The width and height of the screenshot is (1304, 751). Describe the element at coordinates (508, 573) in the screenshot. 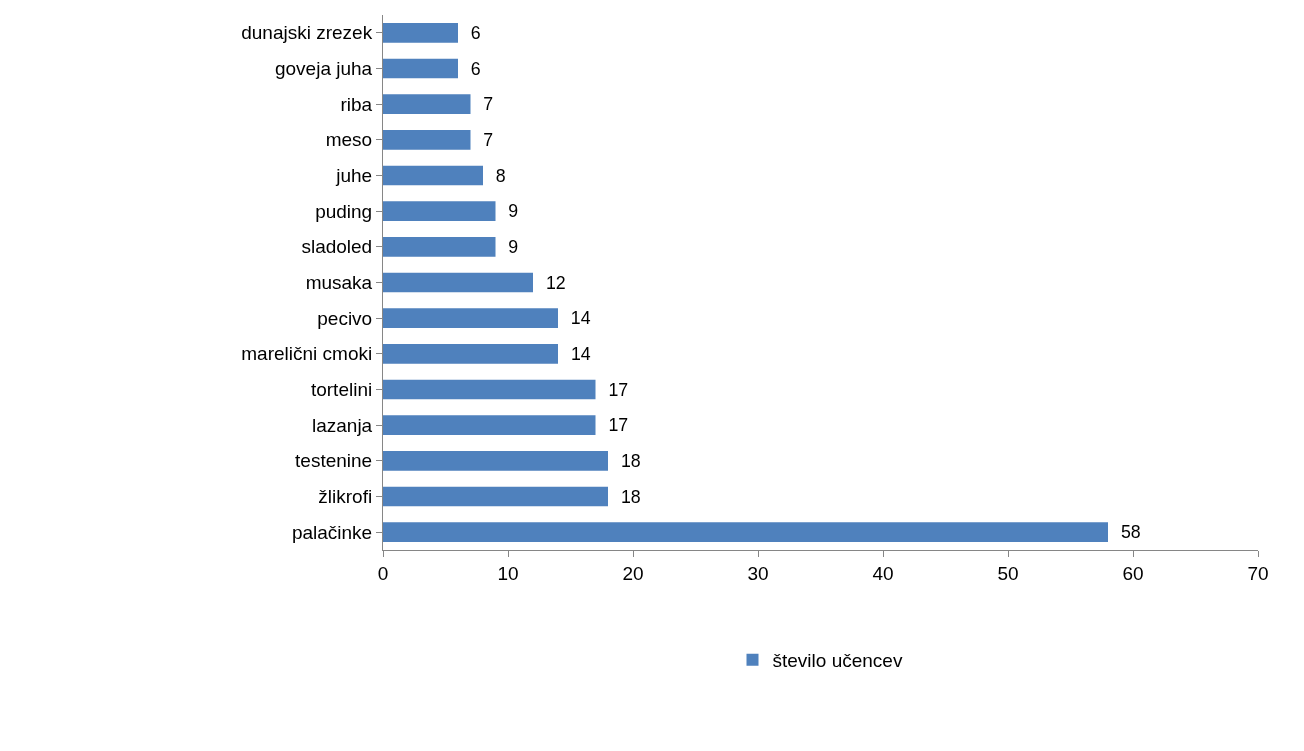

I see `x-tick-label: 10` at that location.